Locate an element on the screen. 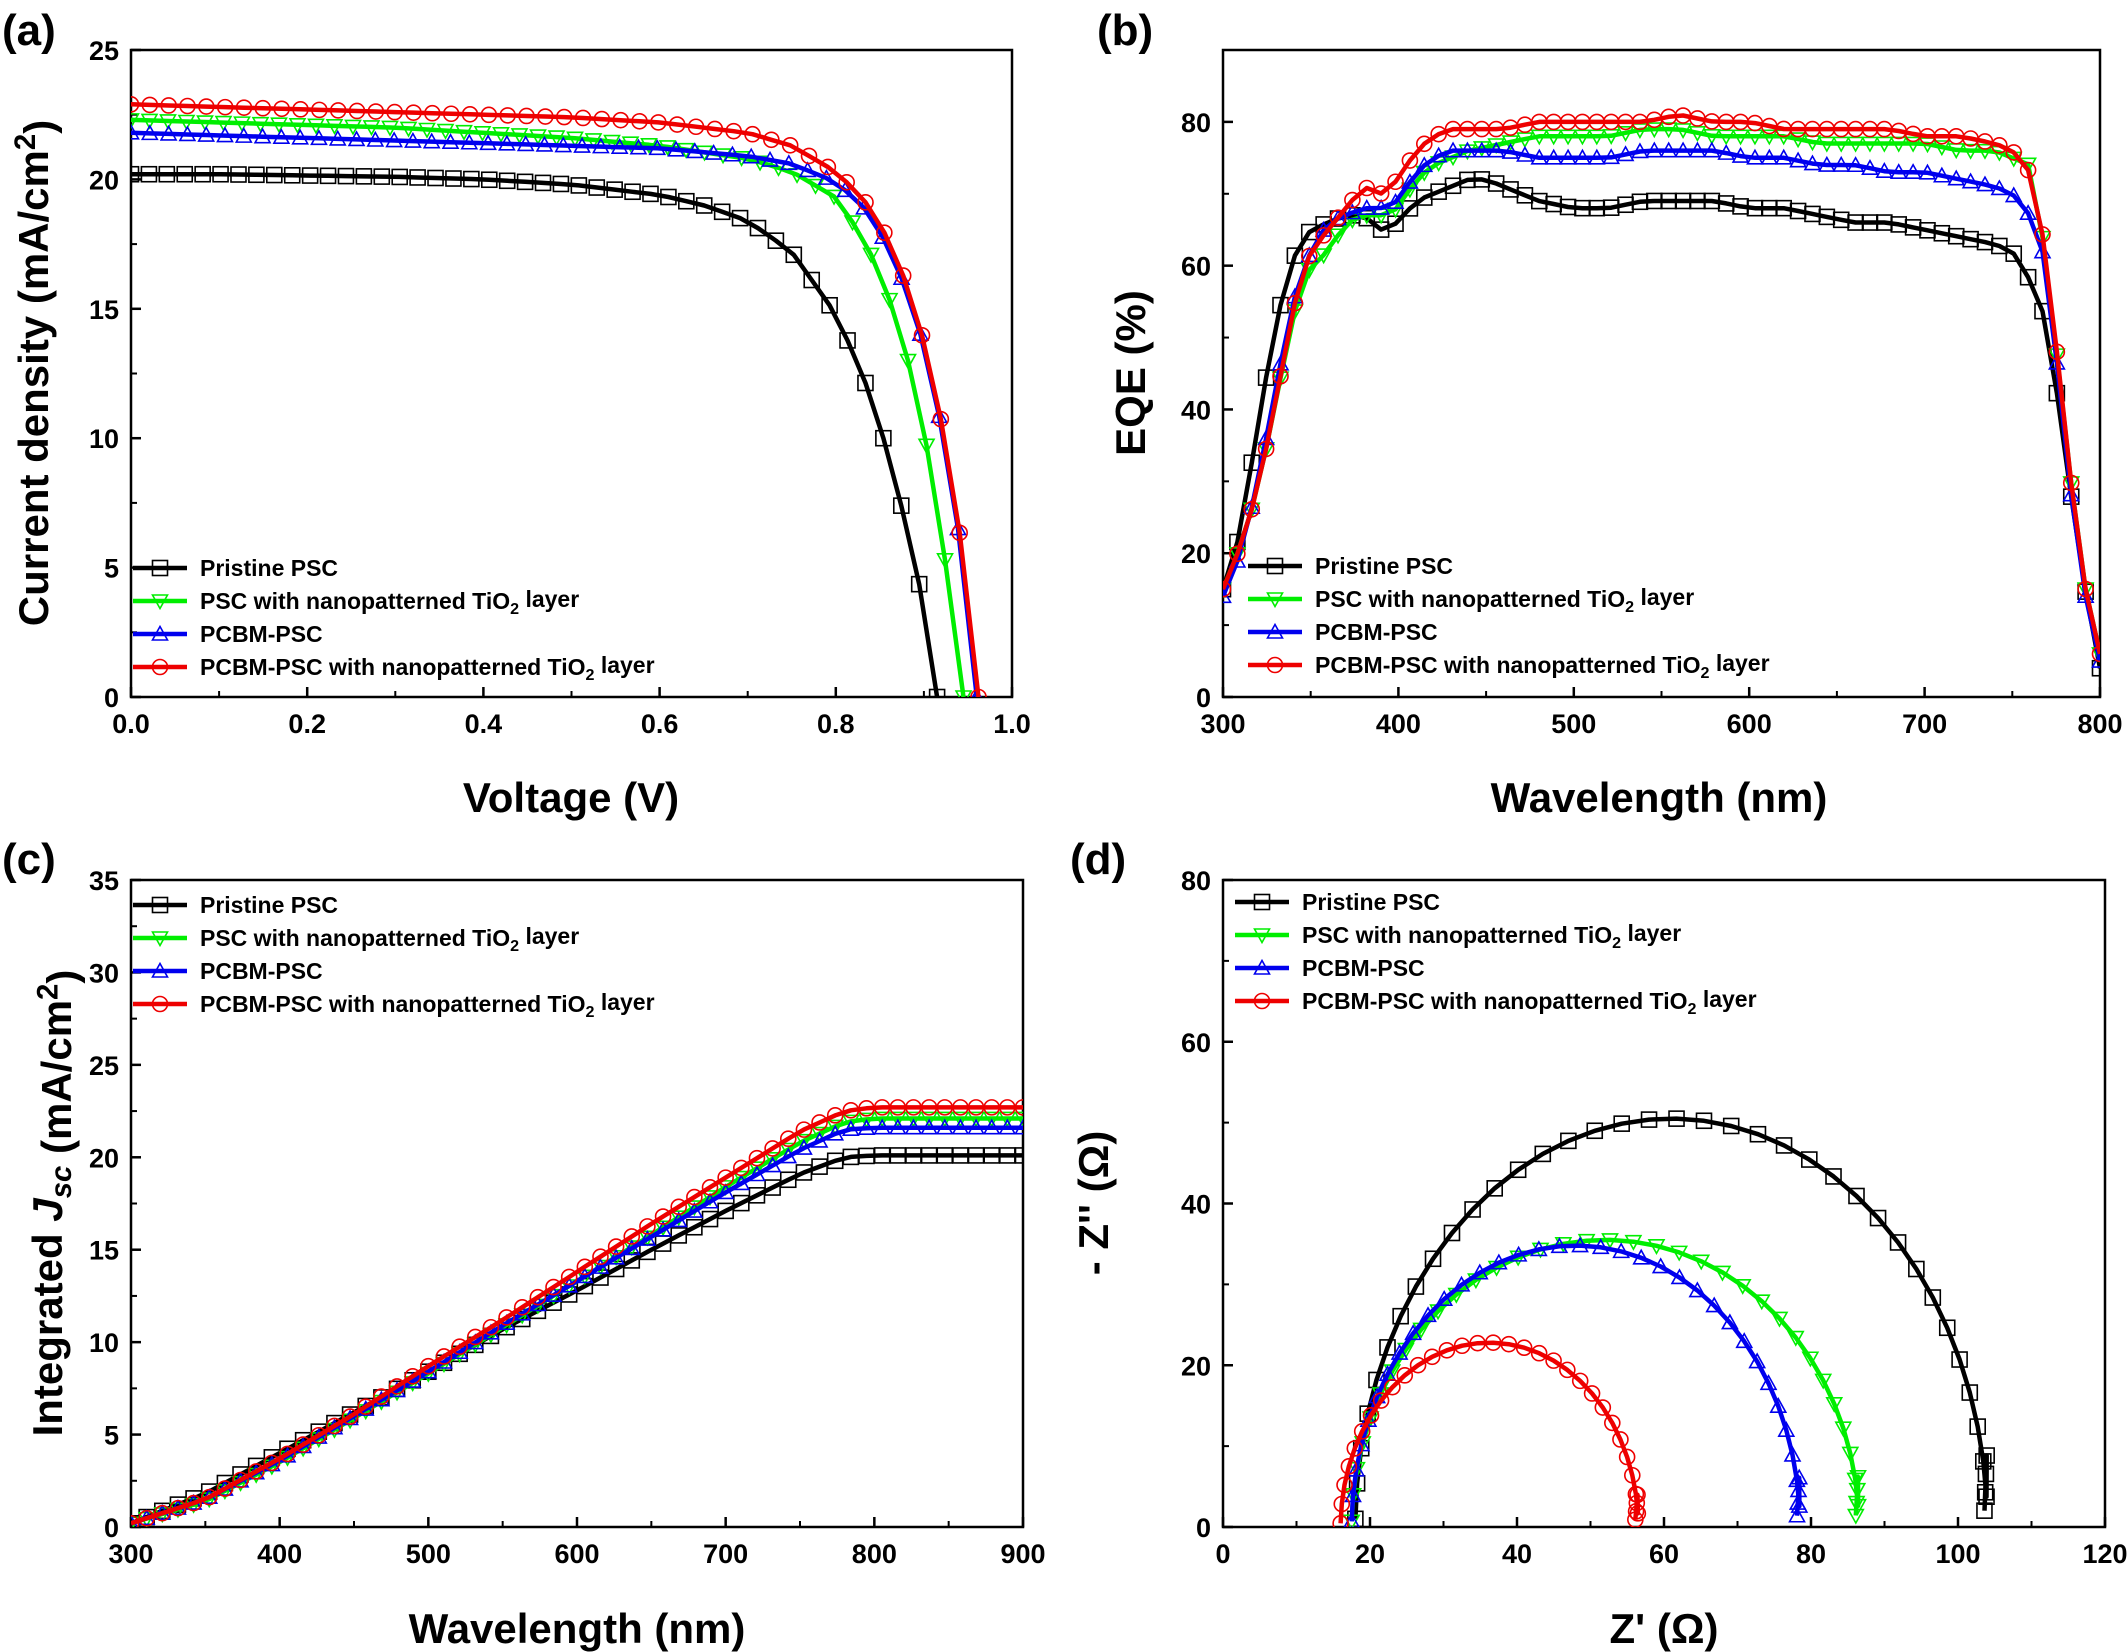  x-tick-label: 0.6 is located at coordinates (660, 724).